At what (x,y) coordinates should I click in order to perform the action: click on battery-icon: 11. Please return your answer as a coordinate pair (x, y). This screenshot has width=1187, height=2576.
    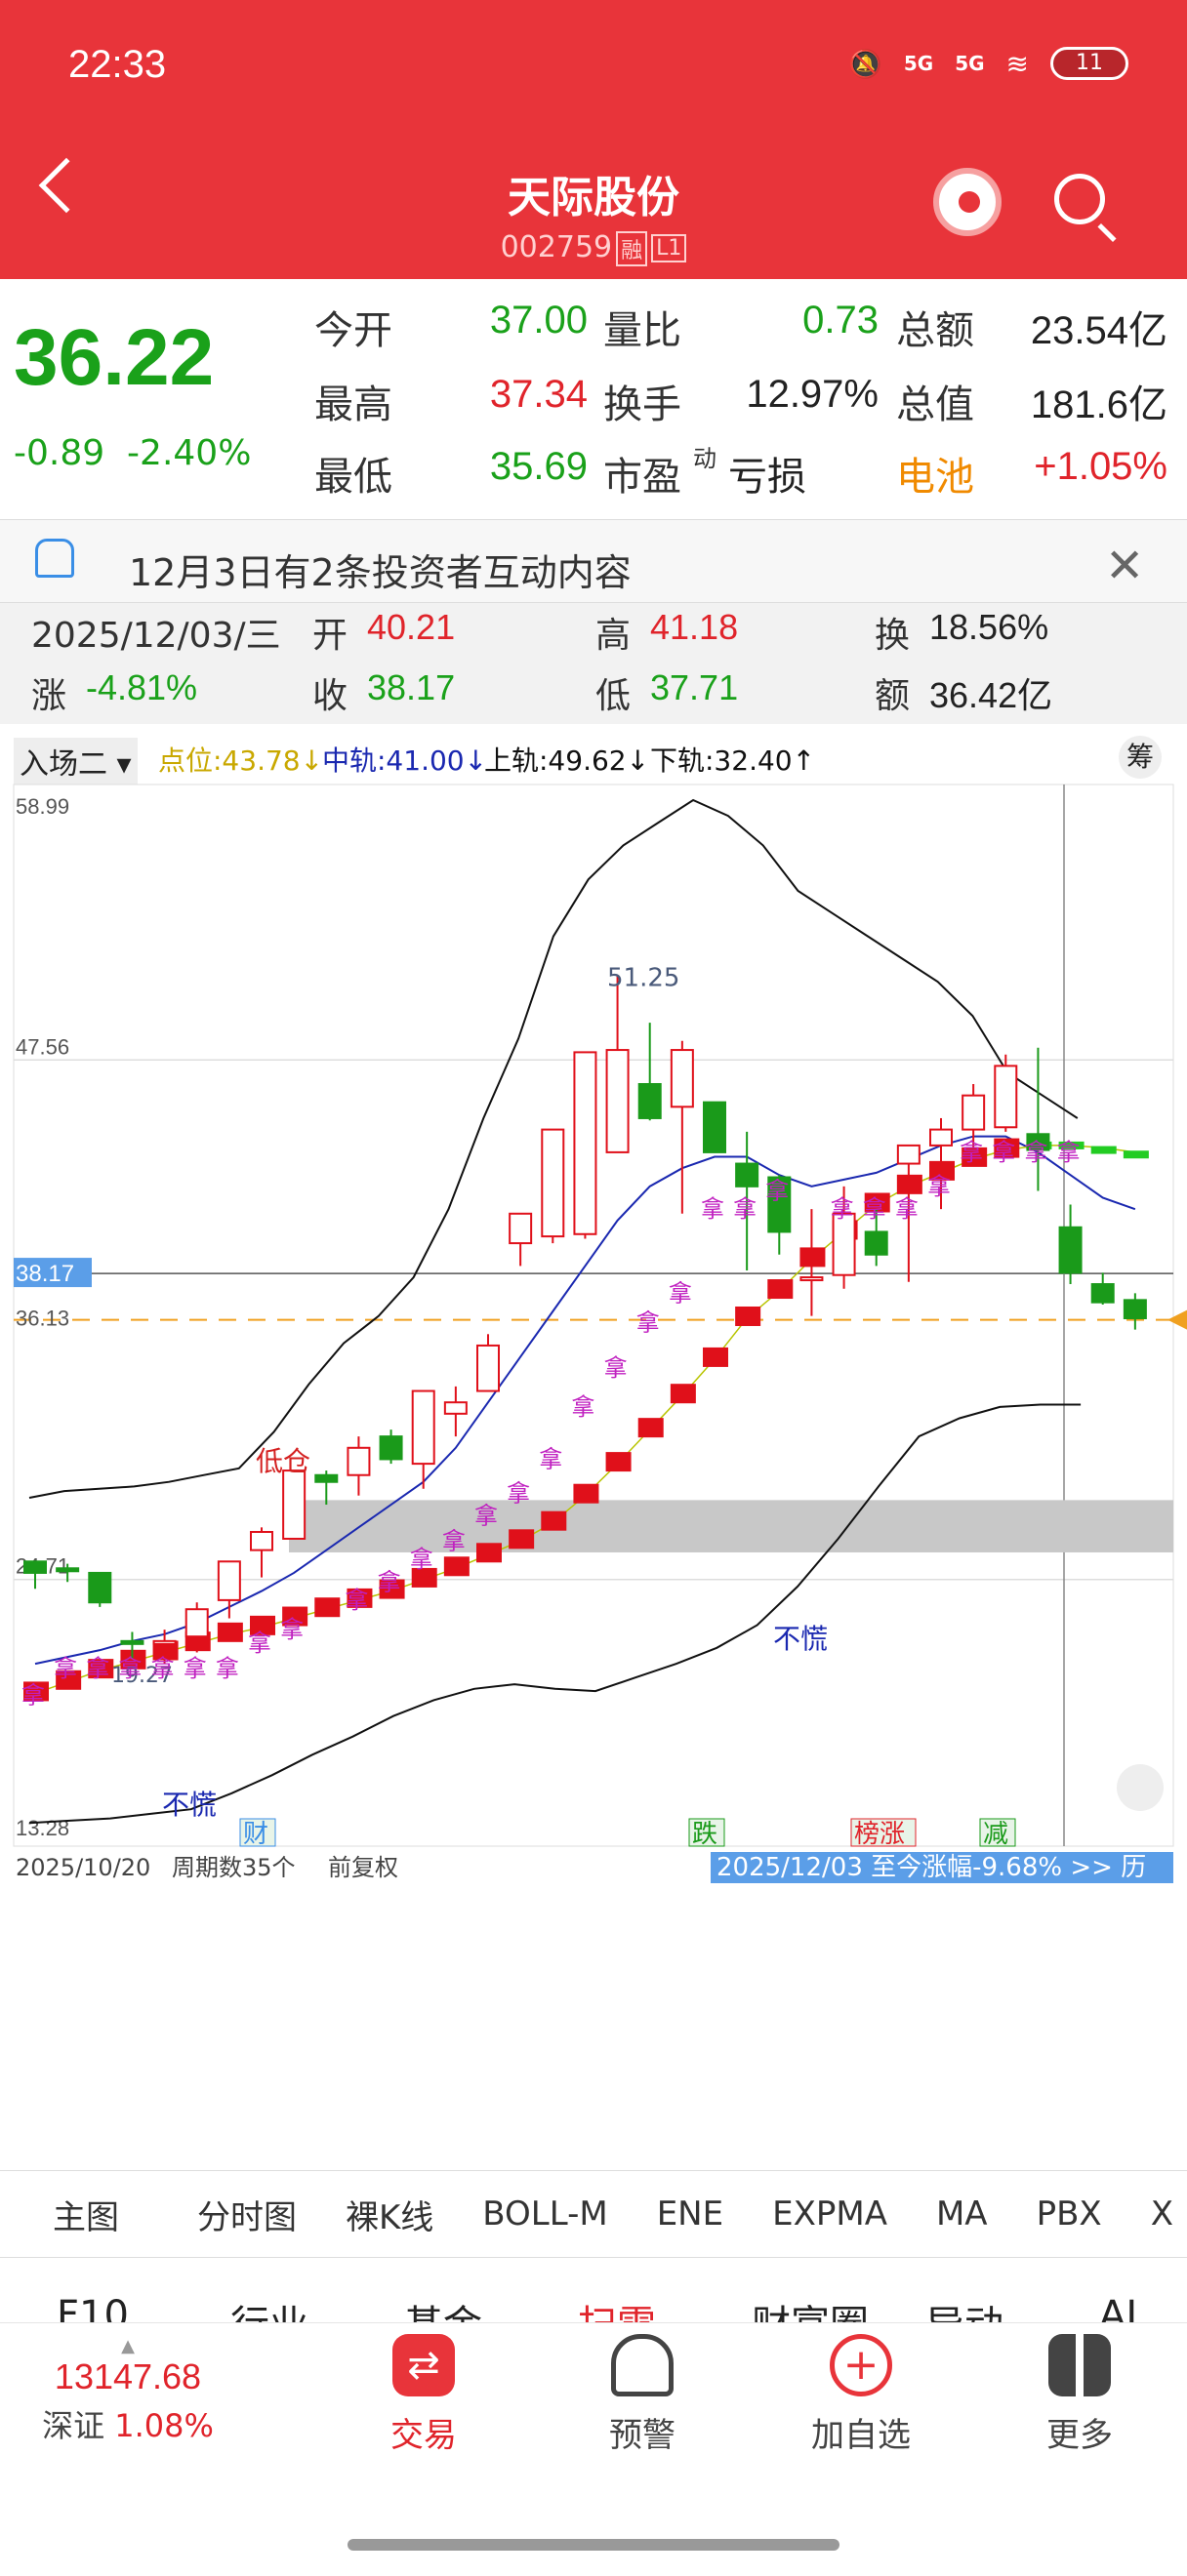
    Looking at the image, I should click on (1089, 63).